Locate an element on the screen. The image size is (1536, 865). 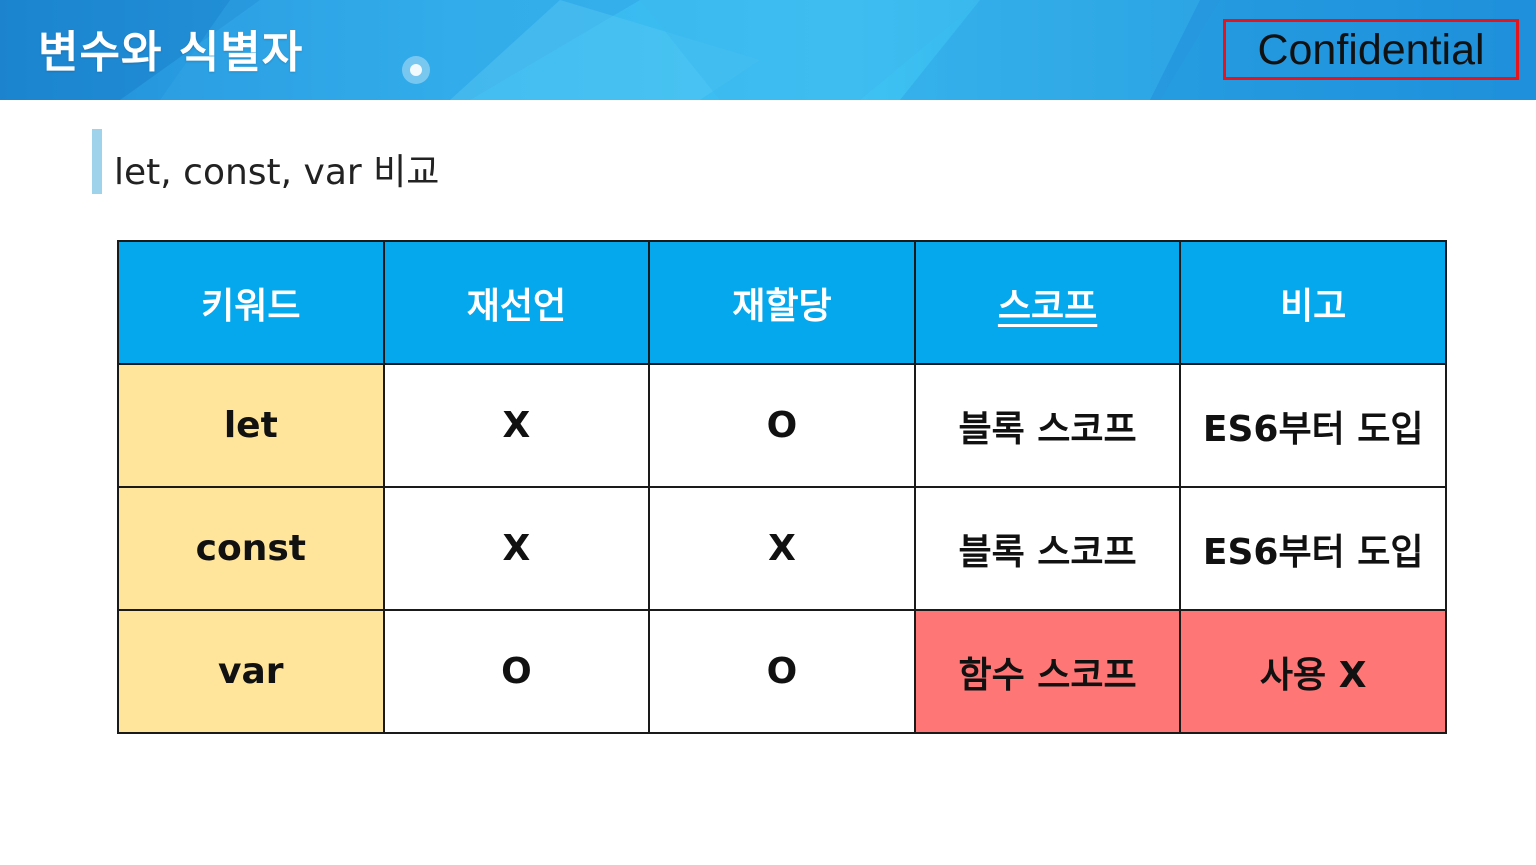
column-header-reassign: 재할당 is located at coordinates (782, 302).